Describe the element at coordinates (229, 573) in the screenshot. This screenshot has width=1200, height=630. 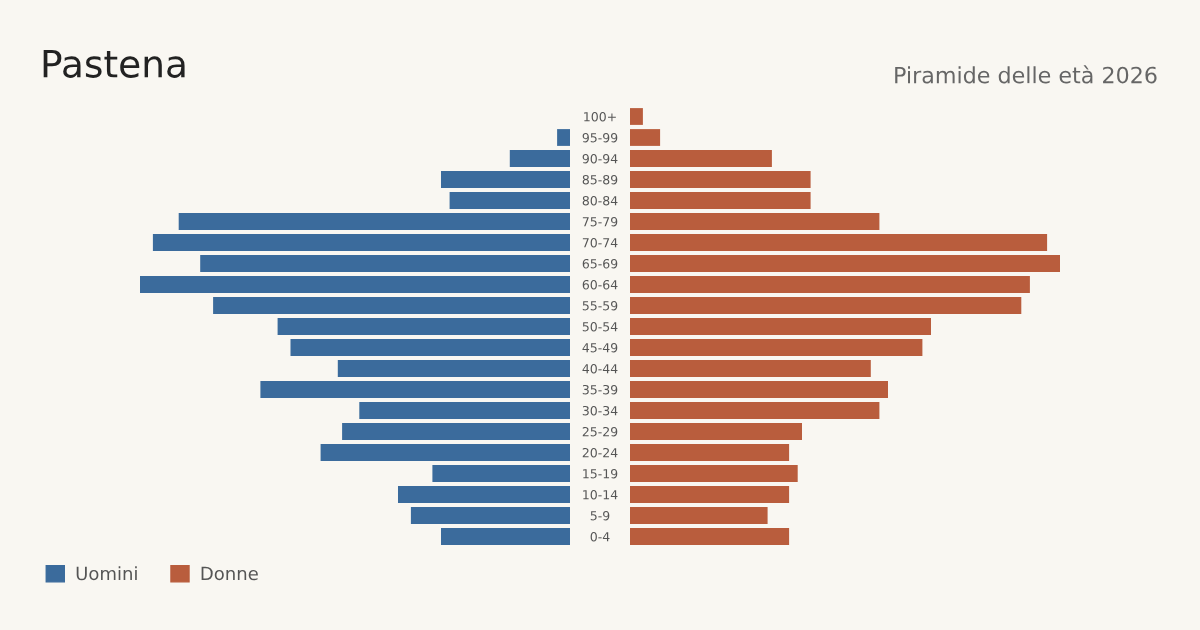
I see `legend-label: Donne` at that location.